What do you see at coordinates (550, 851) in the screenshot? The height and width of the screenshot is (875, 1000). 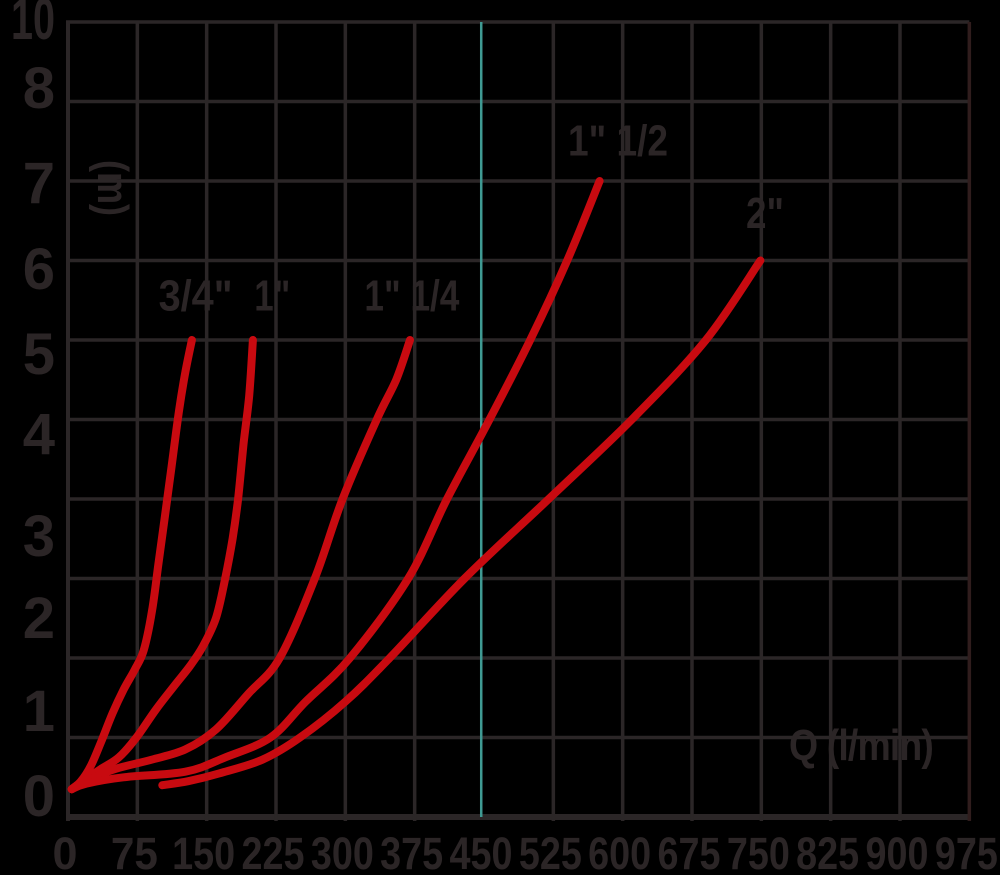 I see `x-tick-label: 525` at bounding box center [550, 851].